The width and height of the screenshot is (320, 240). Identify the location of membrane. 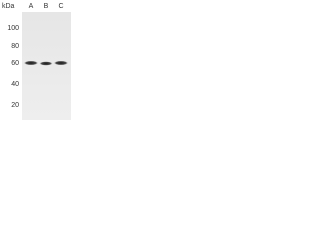
(46, 66).